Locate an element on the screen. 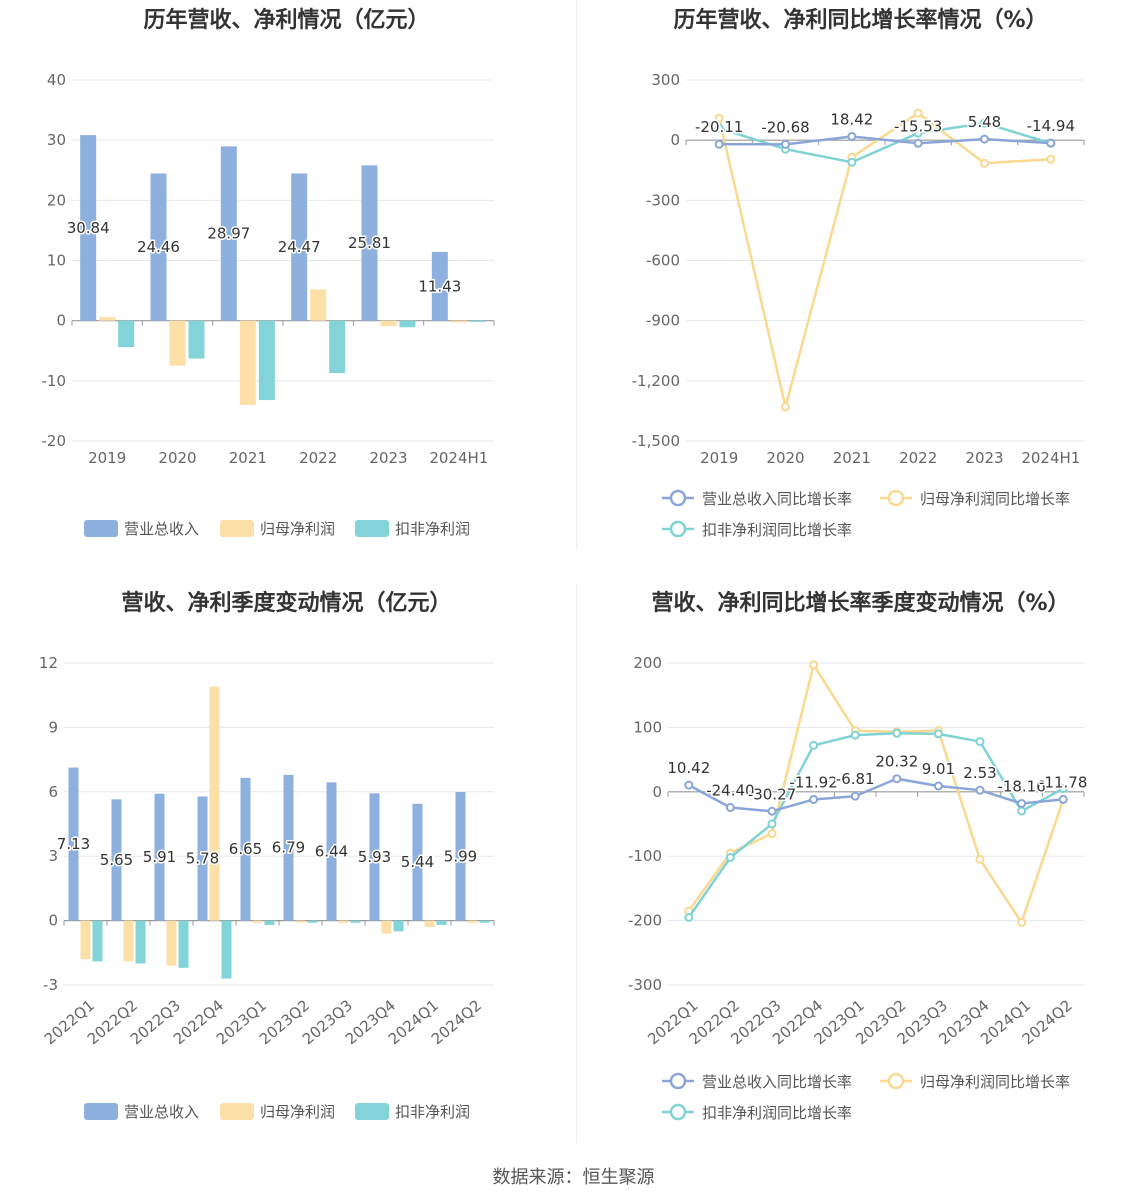  y-tick-label: 6 is located at coordinates (53, 792).